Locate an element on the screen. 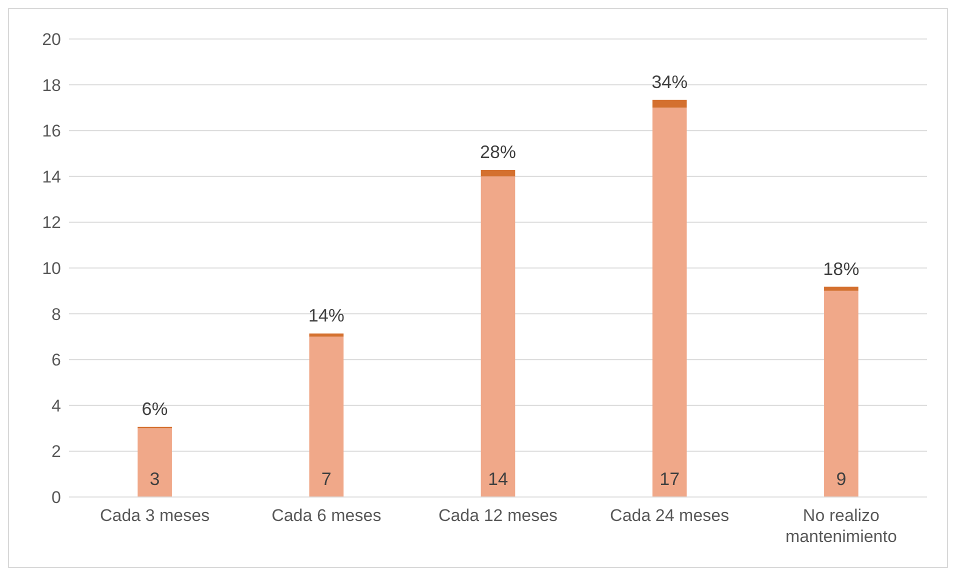 The width and height of the screenshot is (956, 577). x-tick-label: Cada 6 meses is located at coordinates (327, 515).